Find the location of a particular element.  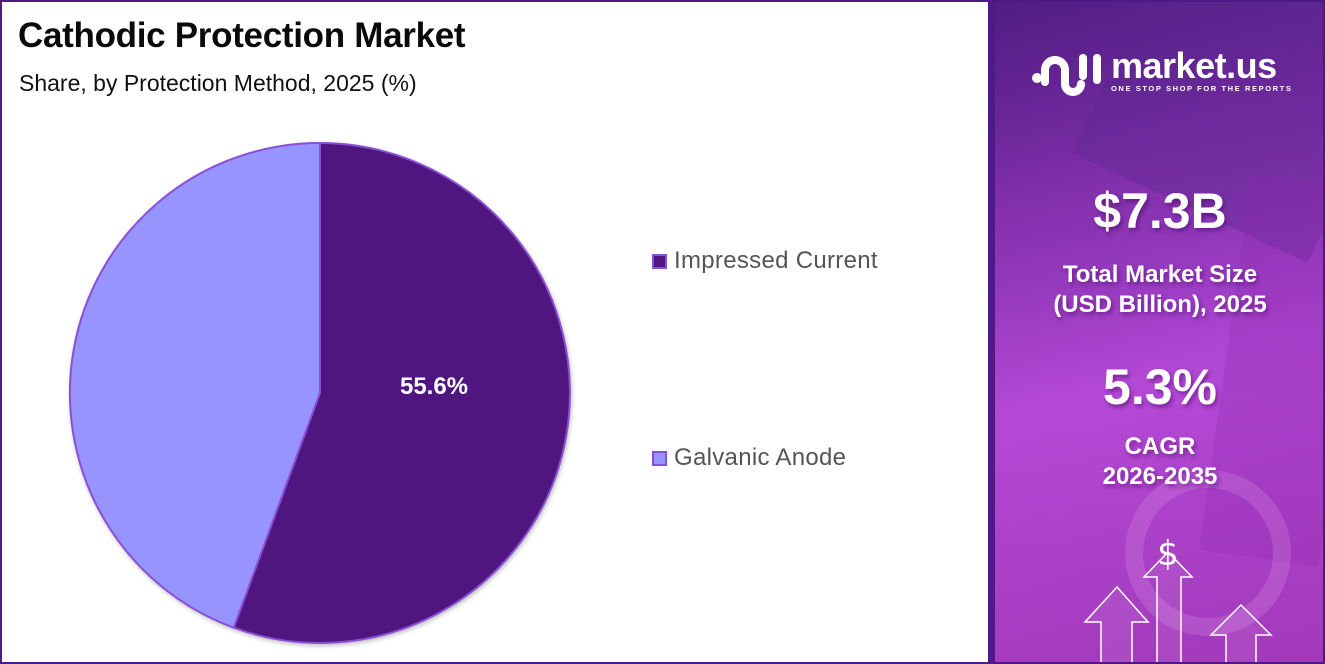

legend-item-impressed-current: Impressed Current is located at coordinates (765, 261).